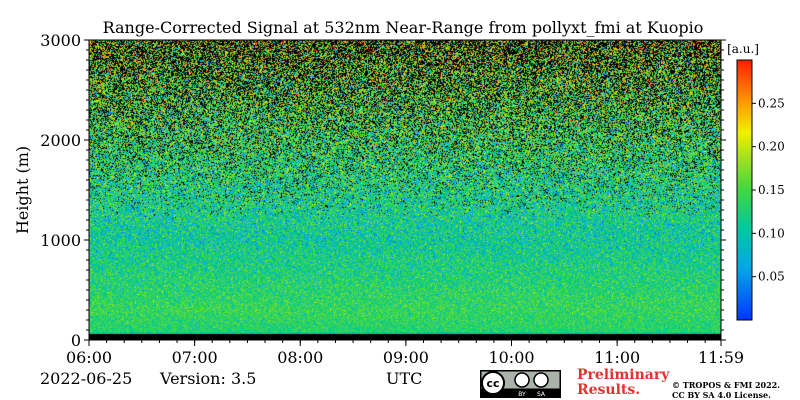  I want to click on colorbar, so click(744, 190).